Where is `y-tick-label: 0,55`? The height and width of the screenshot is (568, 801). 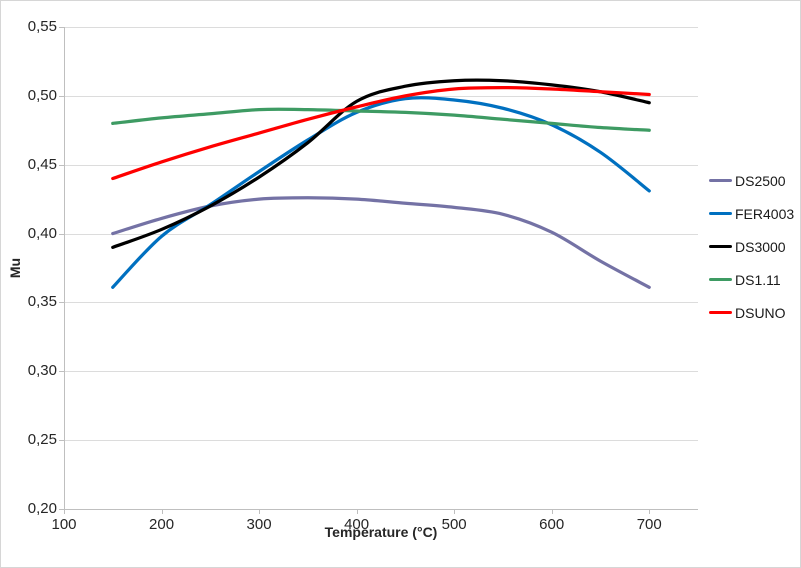 y-tick-label: 0,55 is located at coordinates (42, 26).